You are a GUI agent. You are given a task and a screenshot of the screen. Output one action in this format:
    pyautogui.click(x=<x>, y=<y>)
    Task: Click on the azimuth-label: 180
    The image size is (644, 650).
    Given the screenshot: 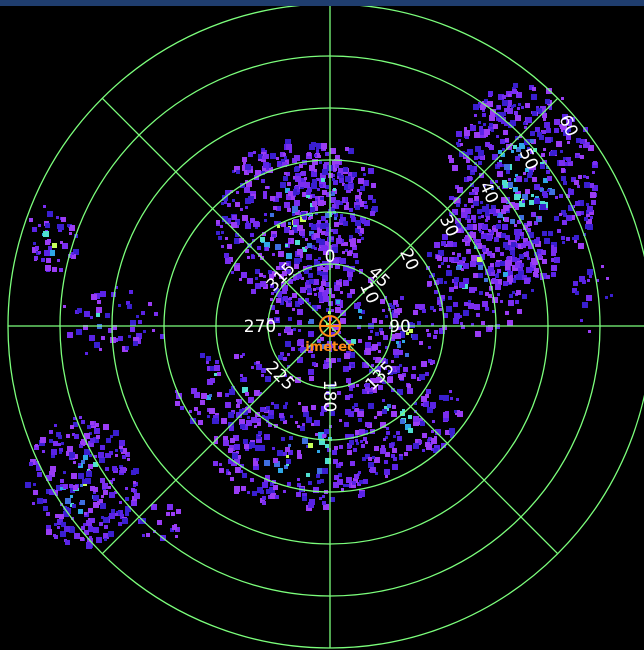 What is the action you would take?
    pyautogui.click(x=329, y=396)
    